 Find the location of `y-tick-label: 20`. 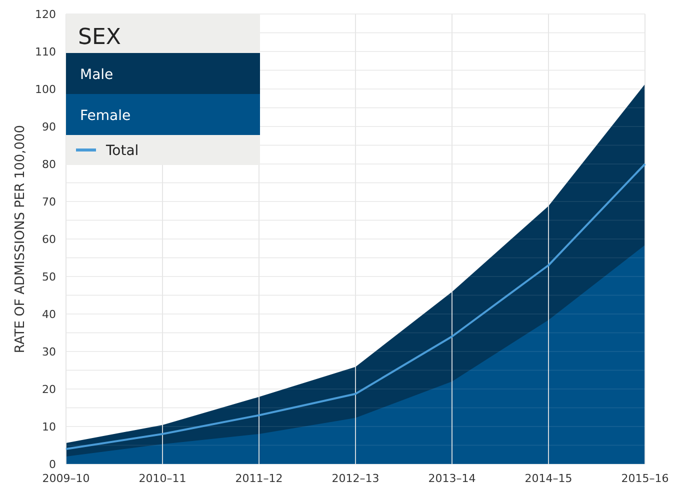

y-tick-label: 20 is located at coordinates (49, 389).